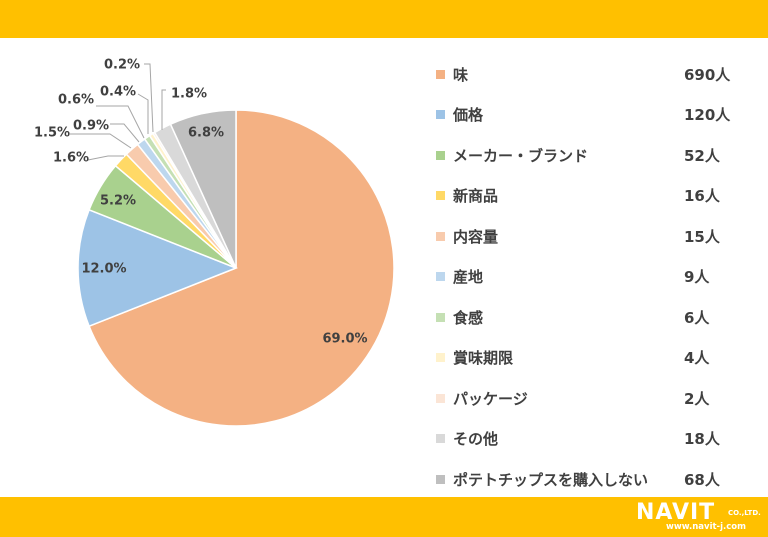 The width and height of the screenshot is (768, 537). I want to click on legend-item: 内容量 15人, so click(591, 236).